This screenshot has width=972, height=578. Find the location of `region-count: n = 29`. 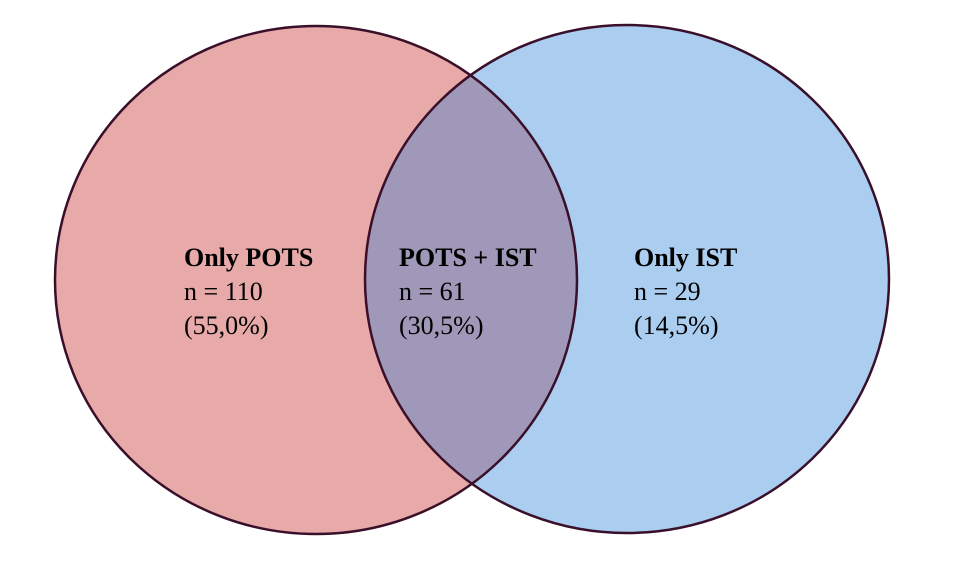

region-count: n = 29 is located at coordinates (667, 291).